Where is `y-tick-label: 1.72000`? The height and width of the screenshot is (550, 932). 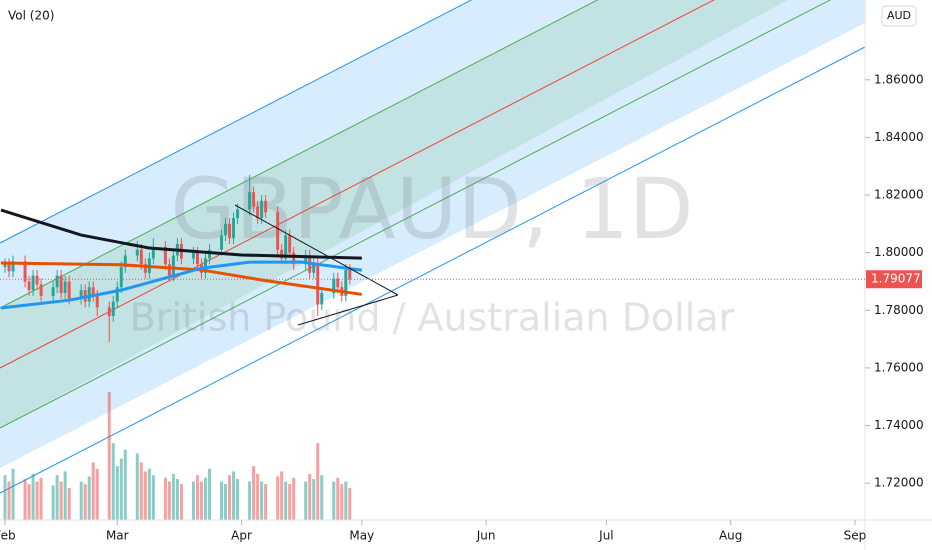 y-tick-label: 1.72000 is located at coordinates (899, 483).